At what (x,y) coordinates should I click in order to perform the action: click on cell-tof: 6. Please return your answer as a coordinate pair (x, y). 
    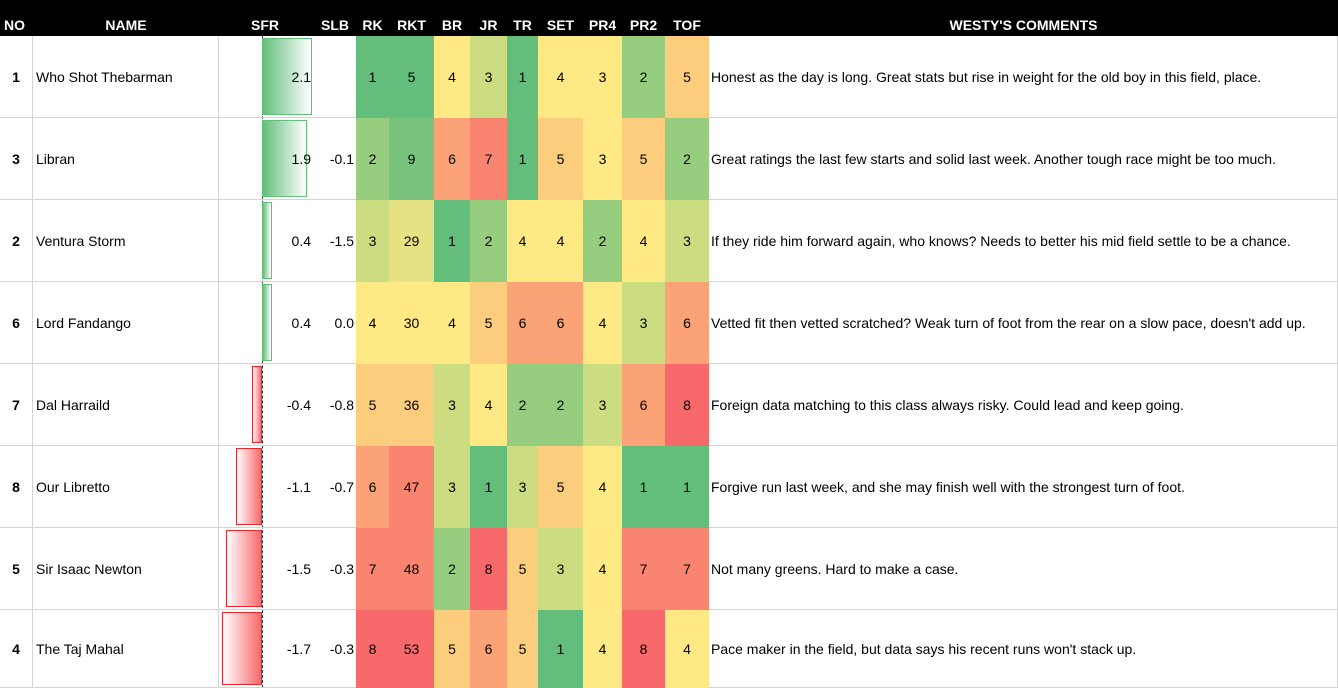
    Looking at the image, I should click on (687, 323).